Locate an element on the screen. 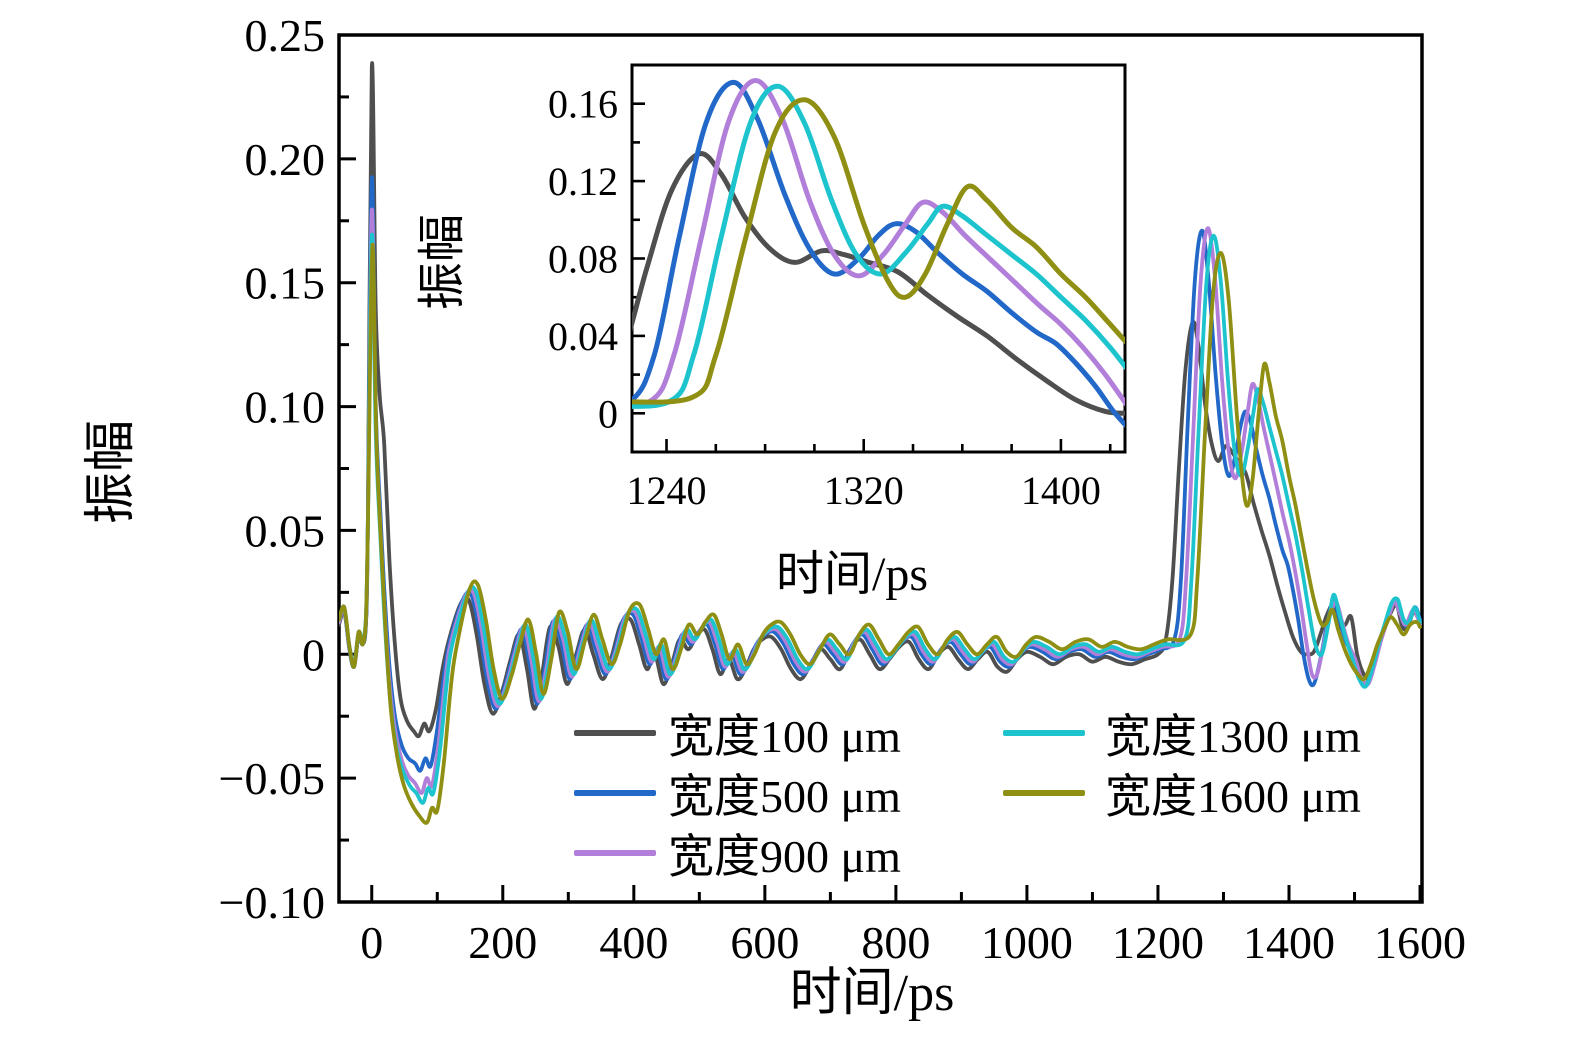  main-y-tick-label: 0.25 is located at coordinates (285, 35).